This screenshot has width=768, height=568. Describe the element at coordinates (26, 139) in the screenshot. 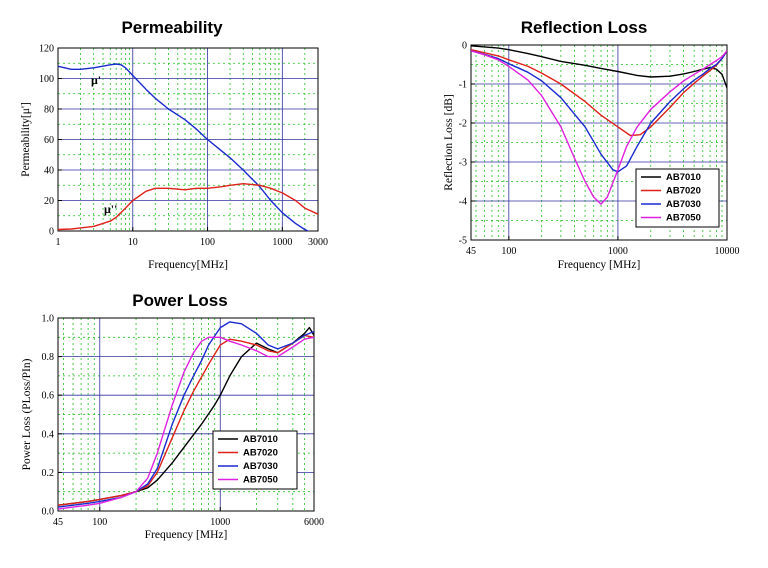

I see `y-axis-label: Permeability[μ']` at that location.